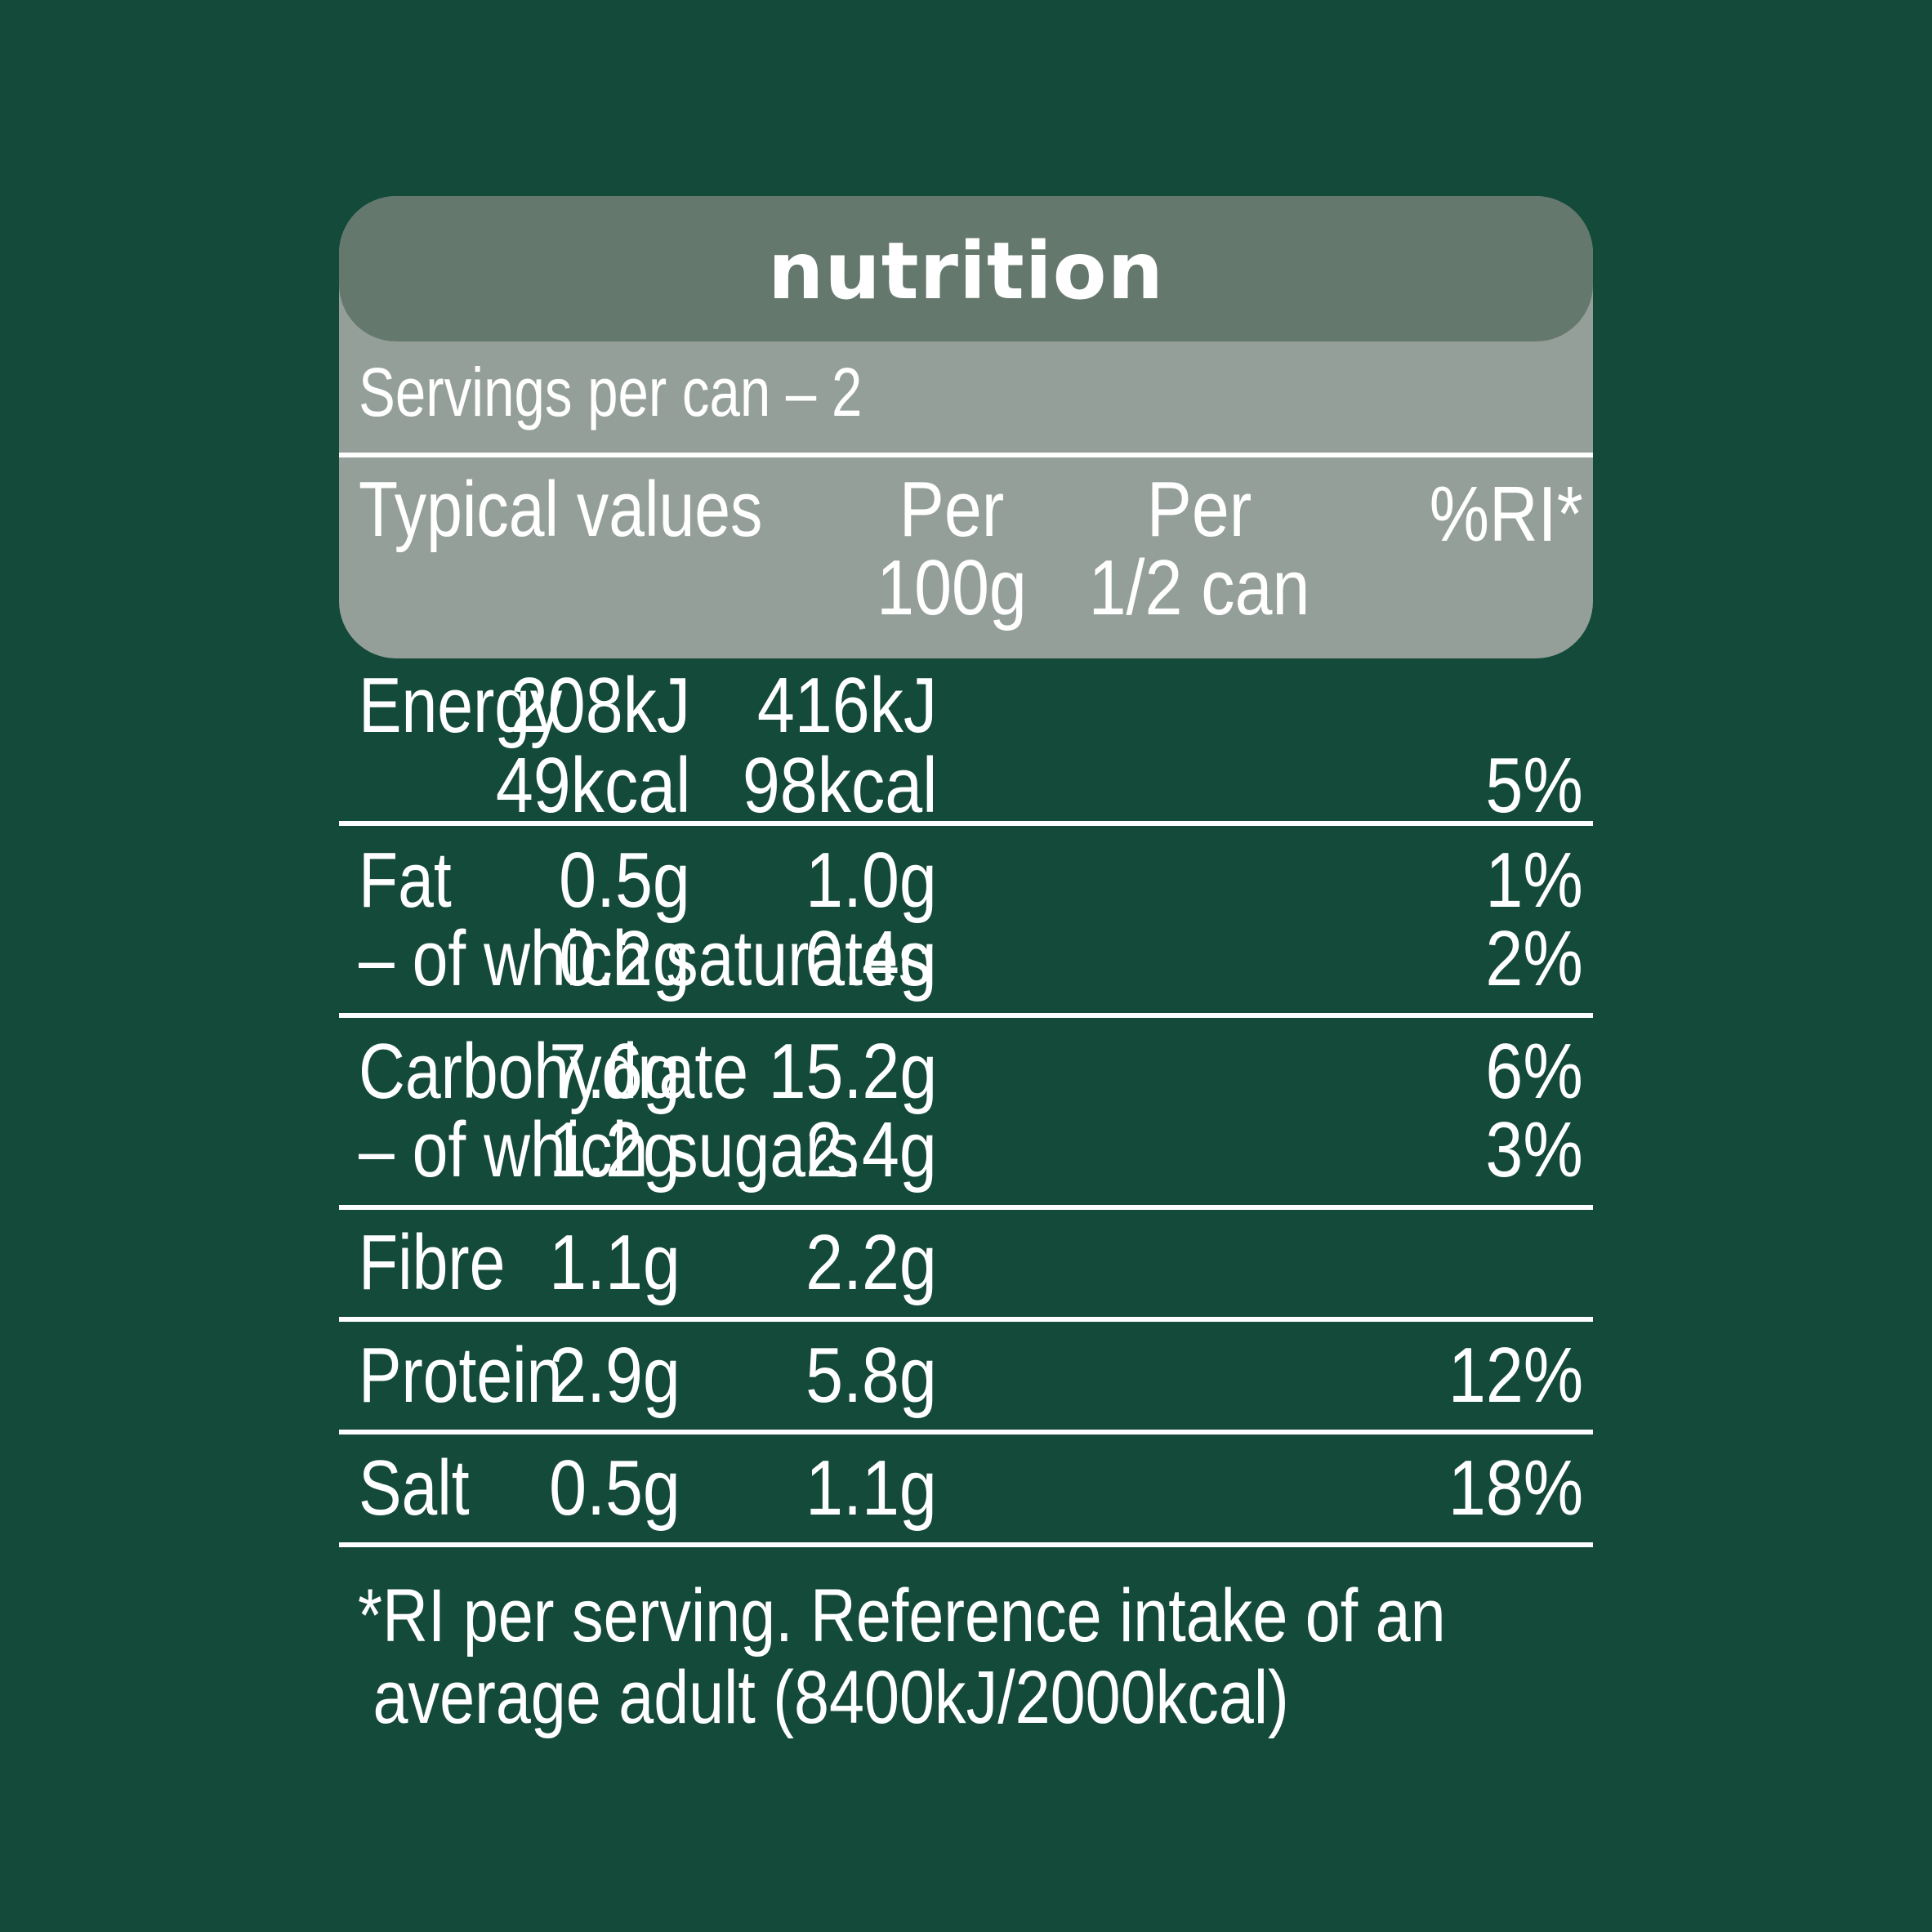  I want to click on fat-ri: 1%, so click(1534, 880).